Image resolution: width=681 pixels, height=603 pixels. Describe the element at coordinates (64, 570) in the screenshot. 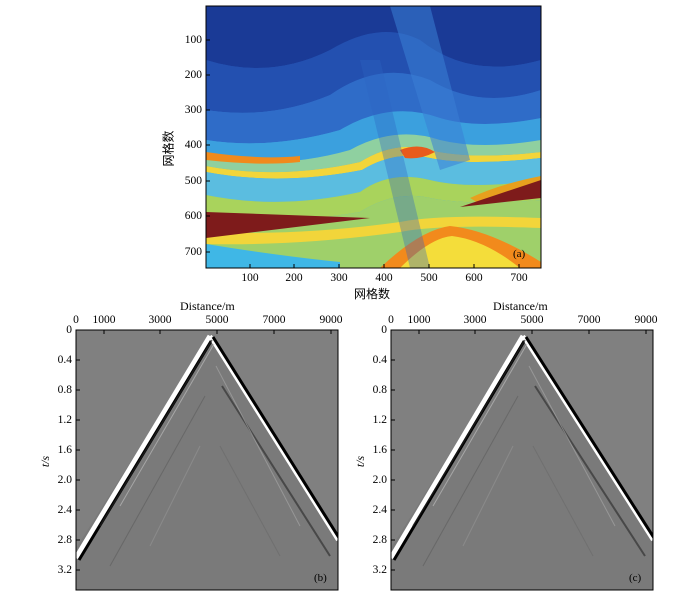

I see `b-ytick: 3.2` at that location.